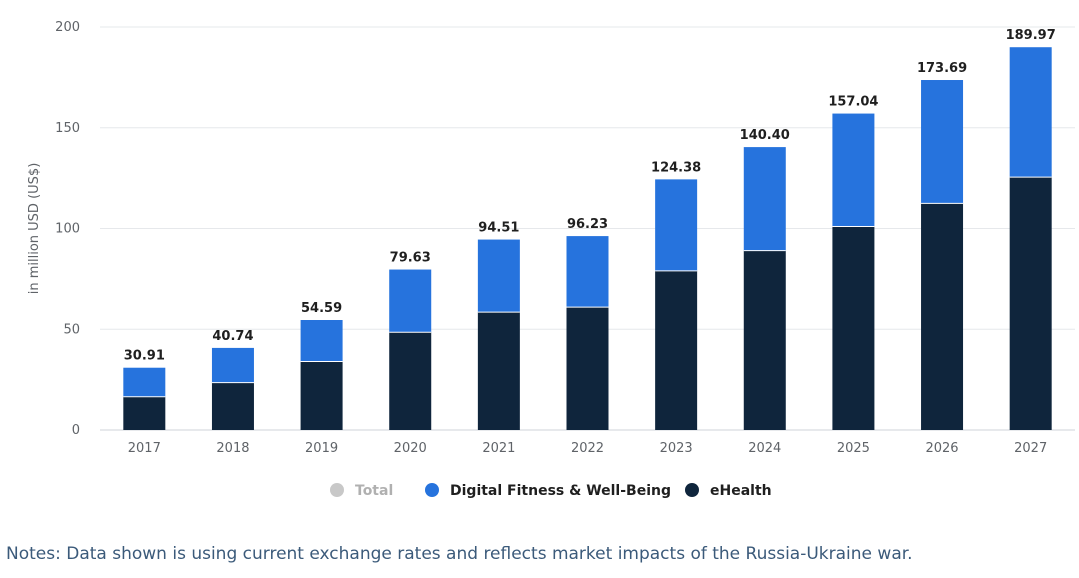 This screenshot has width=1079, height=578. I want to click on bar-digital-fitness-well-being-2025, so click(853, 170).